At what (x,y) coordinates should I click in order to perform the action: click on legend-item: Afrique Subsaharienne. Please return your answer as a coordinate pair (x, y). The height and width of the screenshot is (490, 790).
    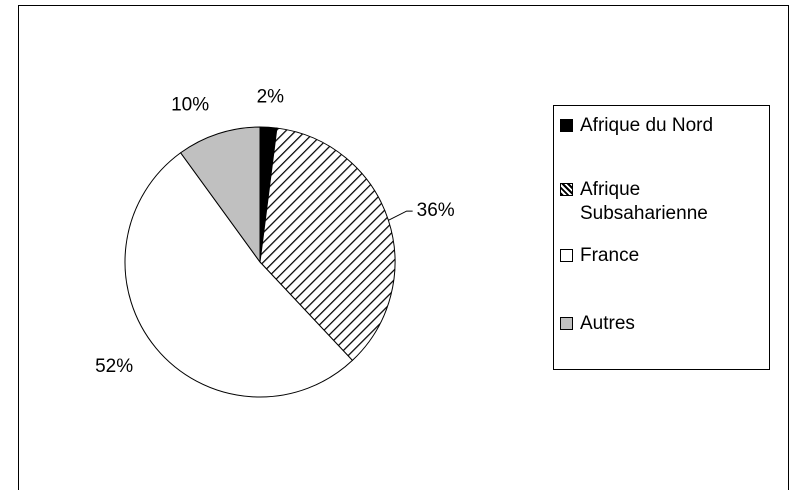
    Looking at the image, I should click on (657, 202).